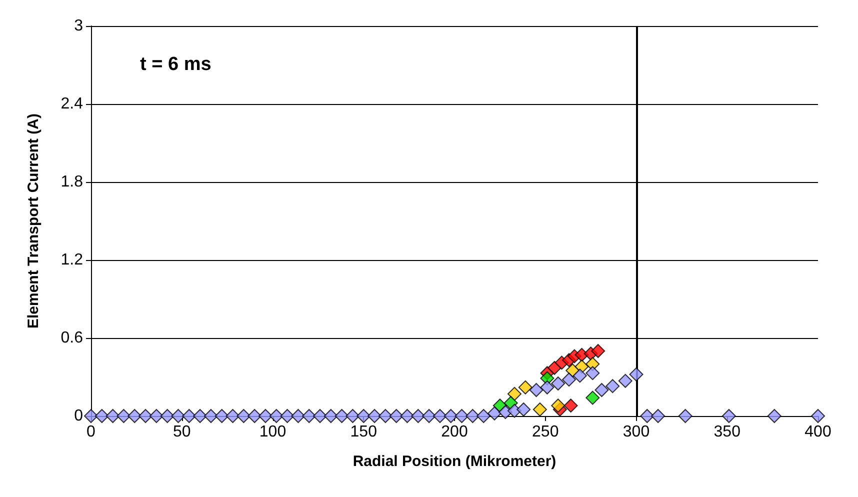 The image size is (858, 497). What do you see at coordinates (545, 432) in the screenshot?
I see `x-tick-label: 250` at bounding box center [545, 432].